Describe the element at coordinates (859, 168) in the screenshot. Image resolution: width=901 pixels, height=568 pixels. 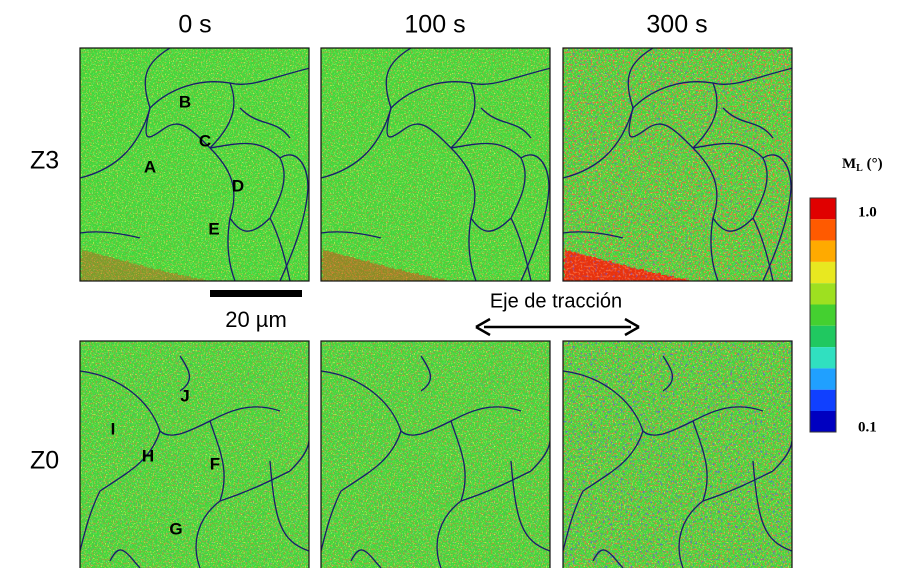
I see `colorbar-title-subscript: L` at that location.